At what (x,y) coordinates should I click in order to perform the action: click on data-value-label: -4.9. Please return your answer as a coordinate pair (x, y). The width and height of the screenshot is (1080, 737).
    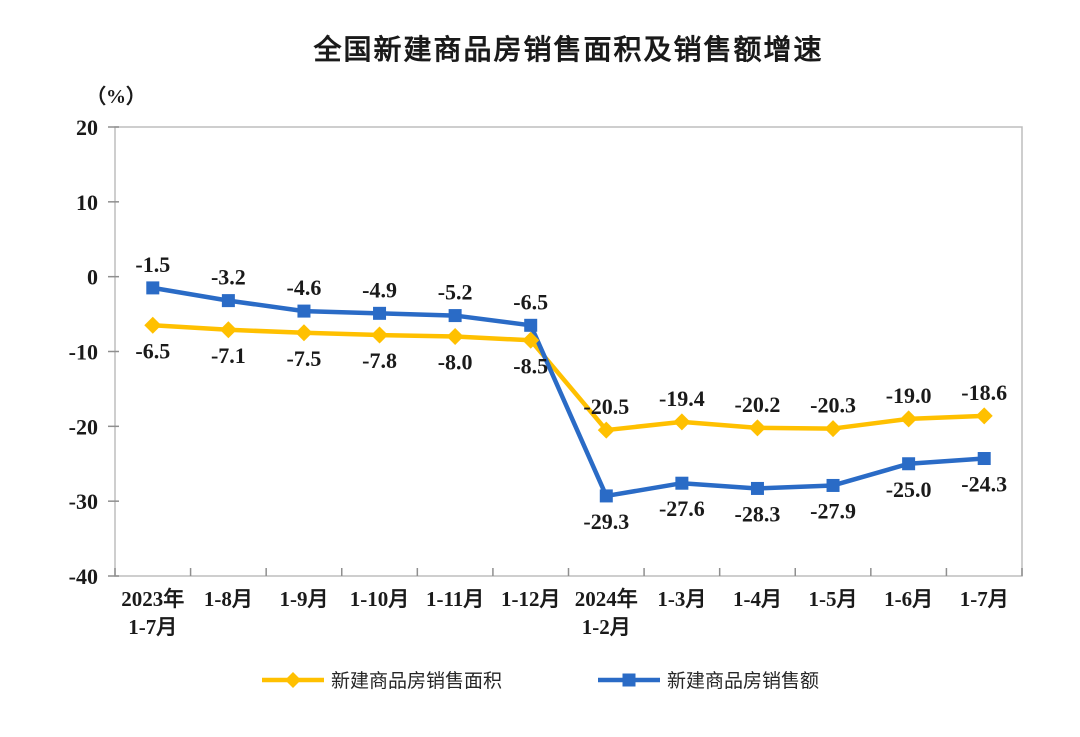
    Looking at the image, I should click on (379, 289).